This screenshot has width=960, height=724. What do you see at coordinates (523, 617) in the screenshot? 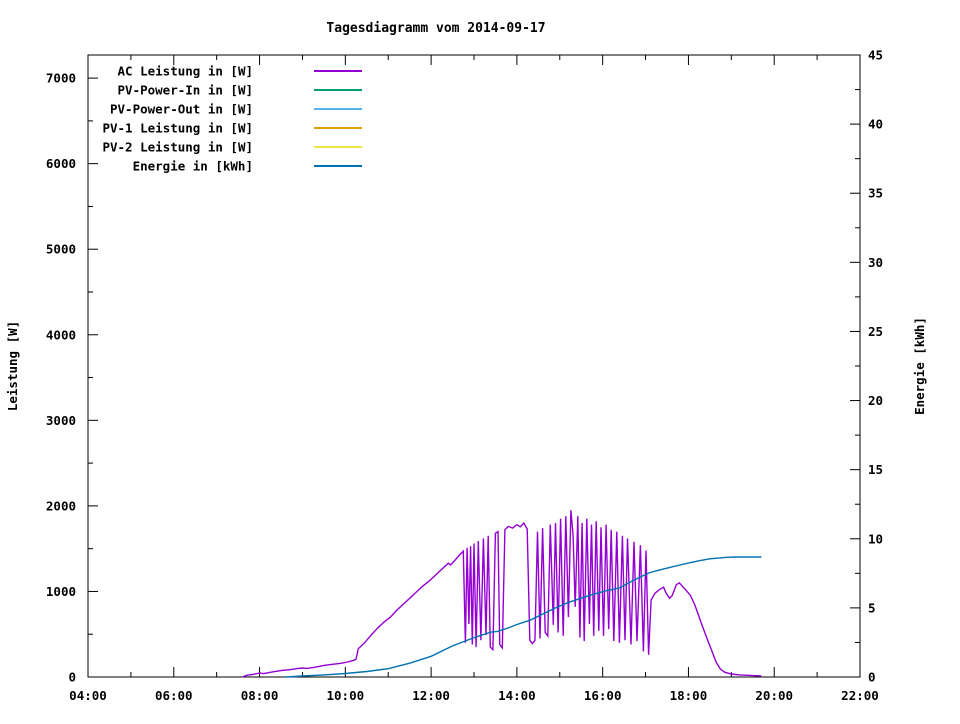
I see `series-energie-in-kwh` at bounding box center [523, 617].